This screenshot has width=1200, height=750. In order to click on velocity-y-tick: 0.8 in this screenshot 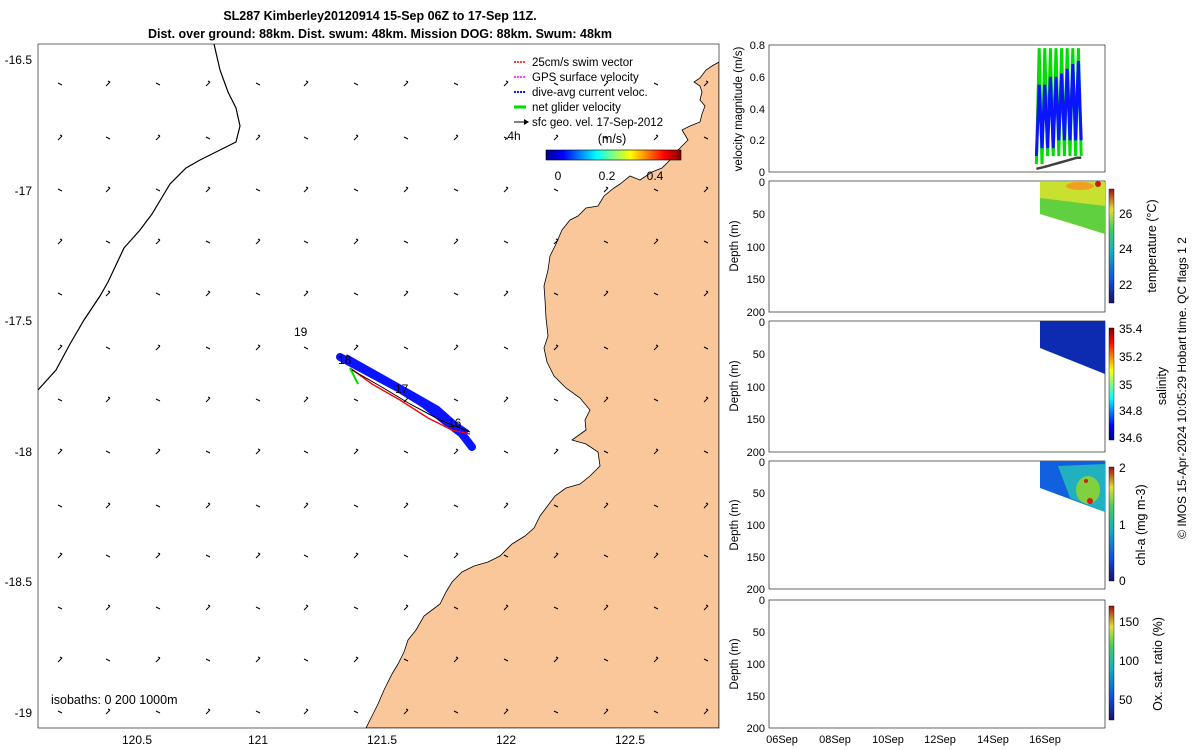, I will do `click(757, 46)`.